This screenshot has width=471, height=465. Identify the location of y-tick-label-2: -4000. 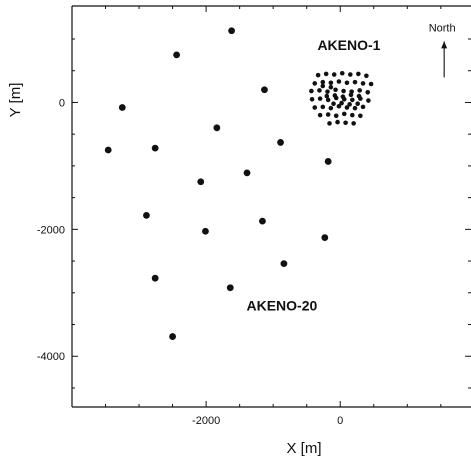
(51, 357).